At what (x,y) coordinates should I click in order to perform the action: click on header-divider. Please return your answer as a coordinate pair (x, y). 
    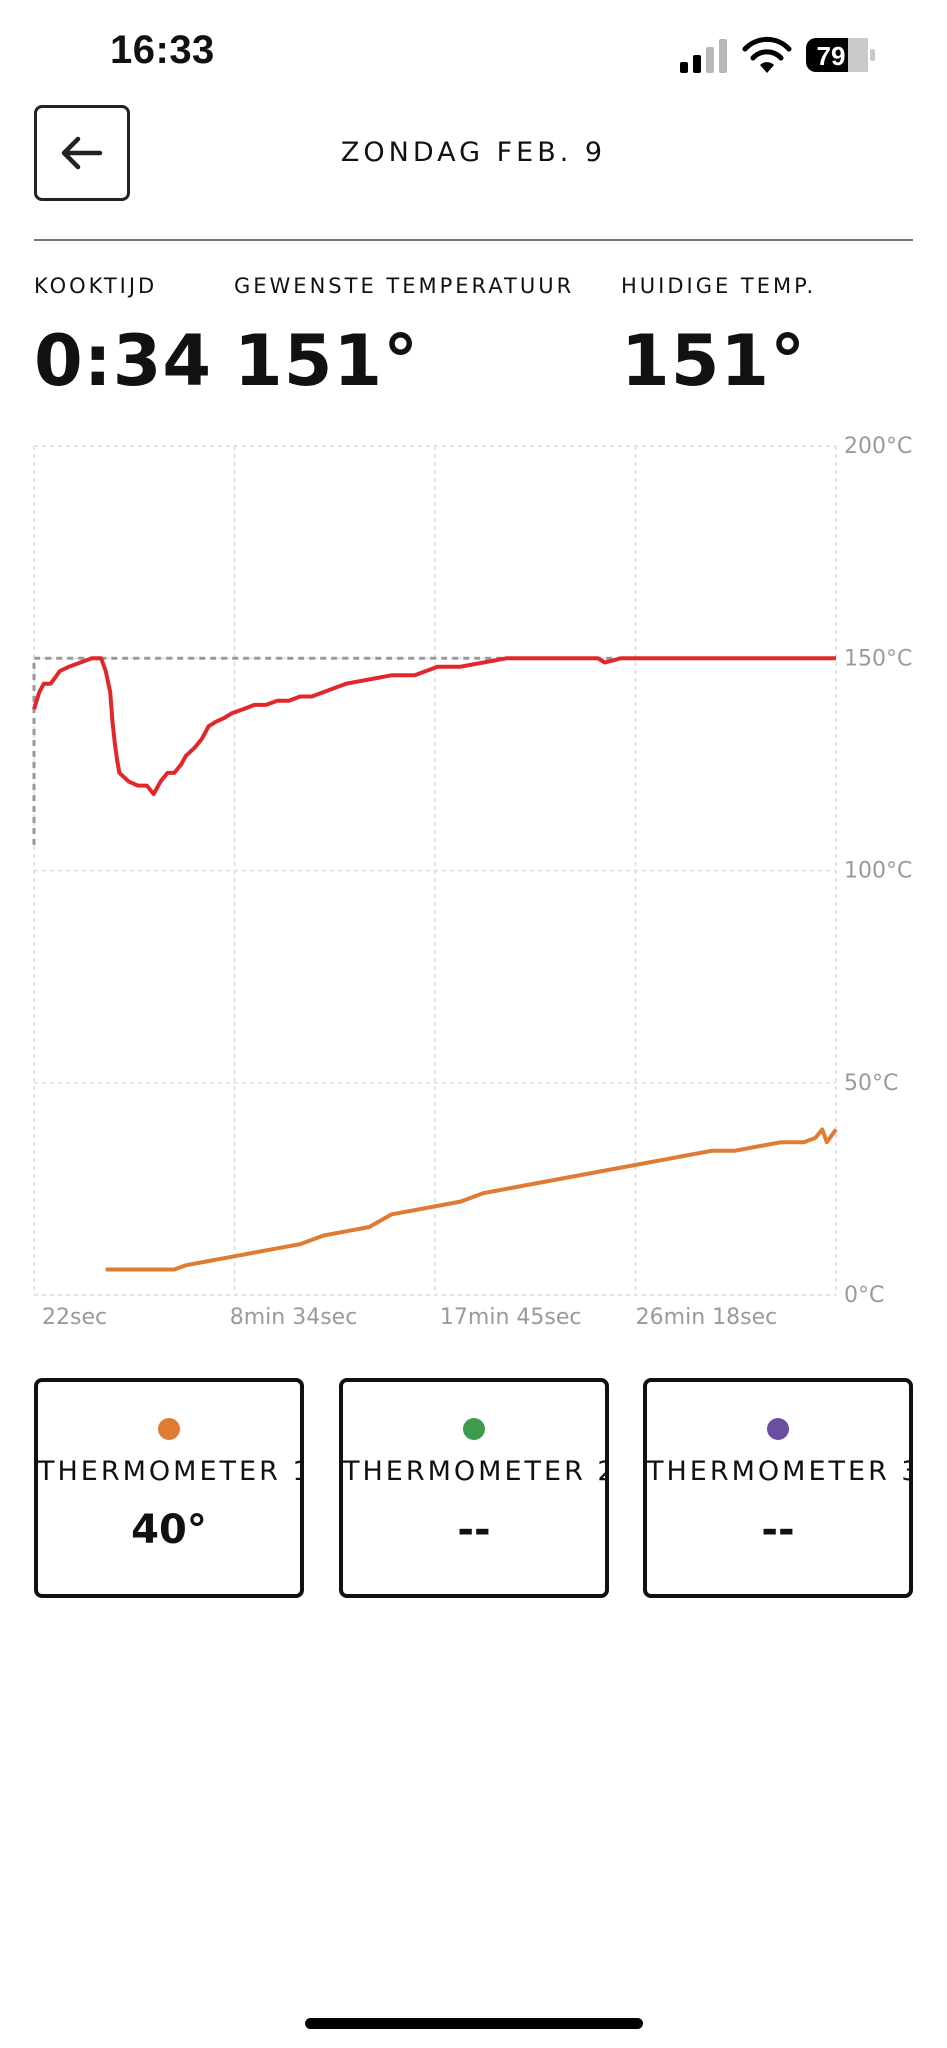
    Looking at the image, I should click on (473, 240).